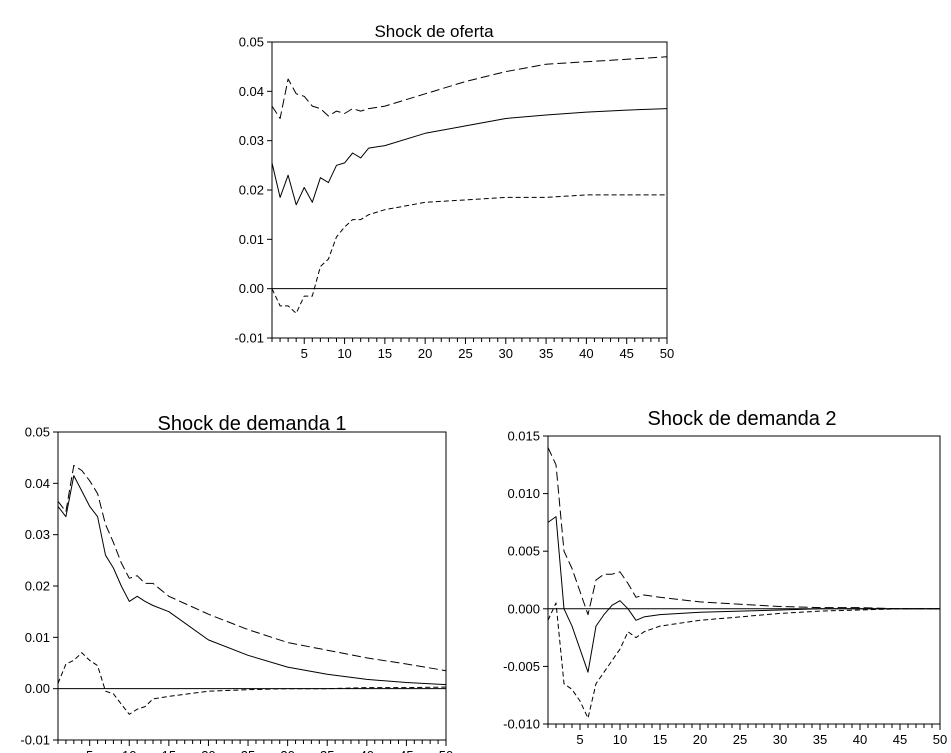 The width and height of the screenshot is (951, 753). I want to click on y-tick-label: -0.010, so click(521, 724).